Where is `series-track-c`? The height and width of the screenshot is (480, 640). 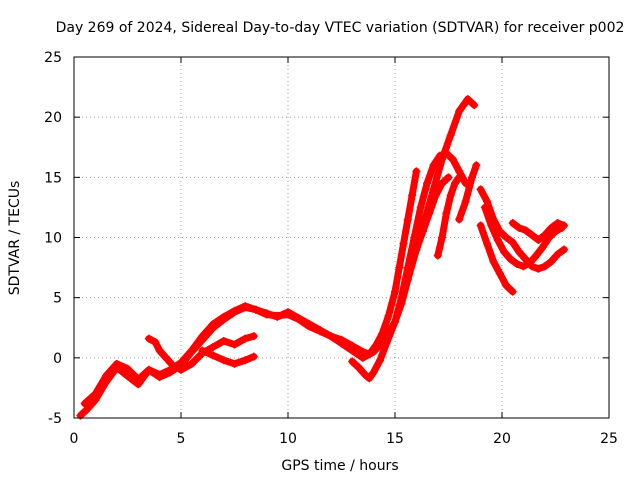 series-track-c is located at coordinates (201, 353).